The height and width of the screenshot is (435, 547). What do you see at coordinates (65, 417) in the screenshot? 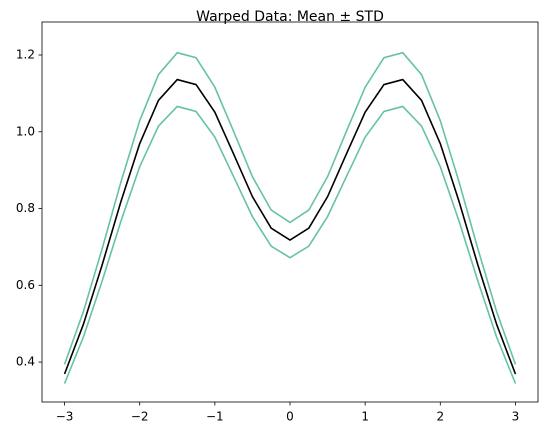
I see `x-tick-label: −3` at bounding box center [65, 417].